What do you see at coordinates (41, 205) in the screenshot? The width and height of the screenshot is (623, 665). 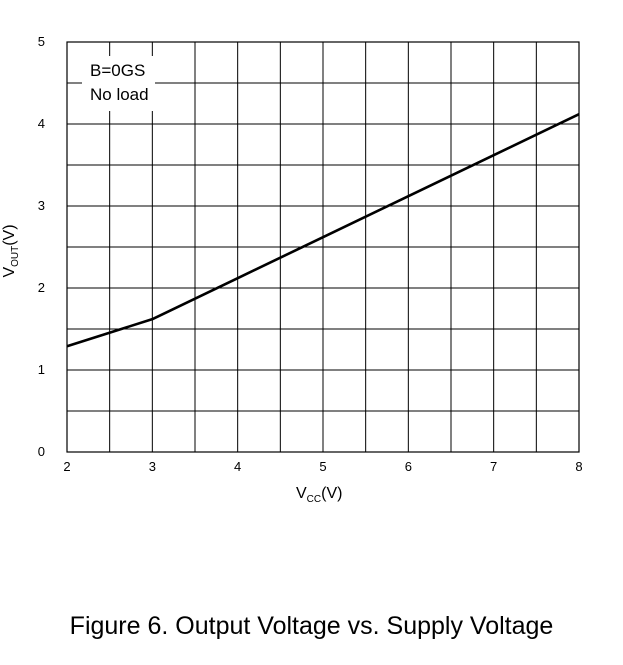 I see `y-tick-label: 3` at bounding box center [41, 205].